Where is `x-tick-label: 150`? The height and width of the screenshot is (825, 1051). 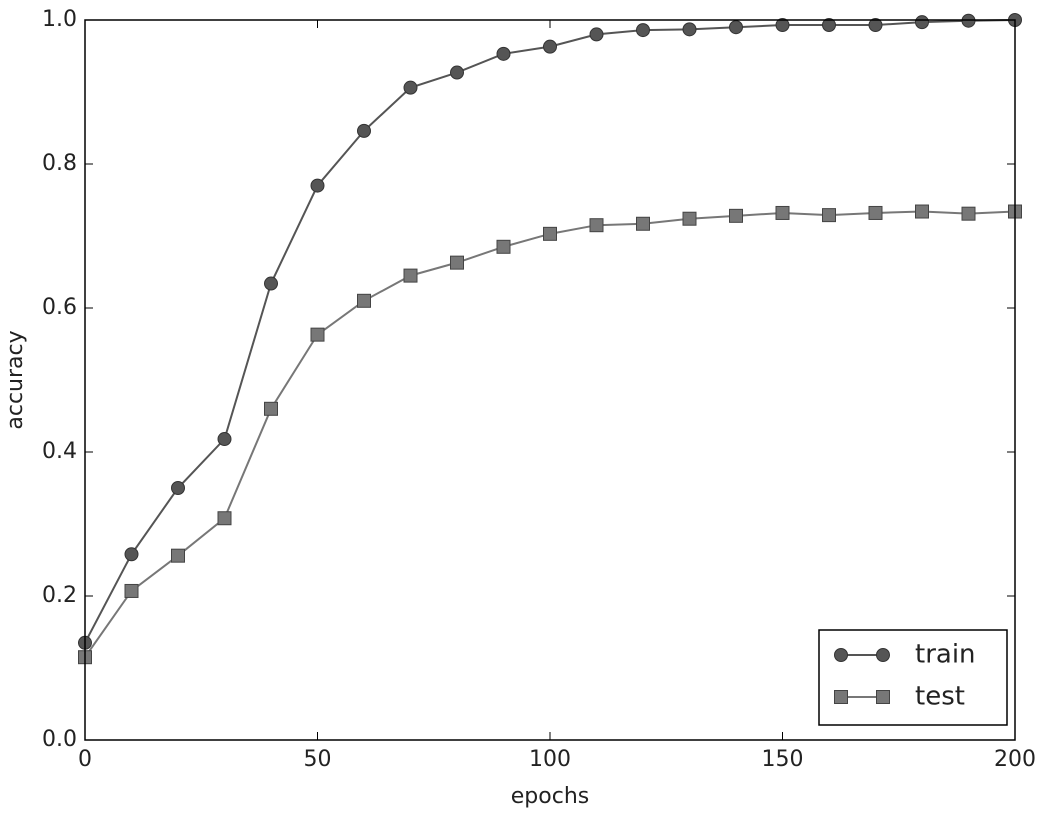
x-tick-label: 150 is located at coordinates (783, 759).